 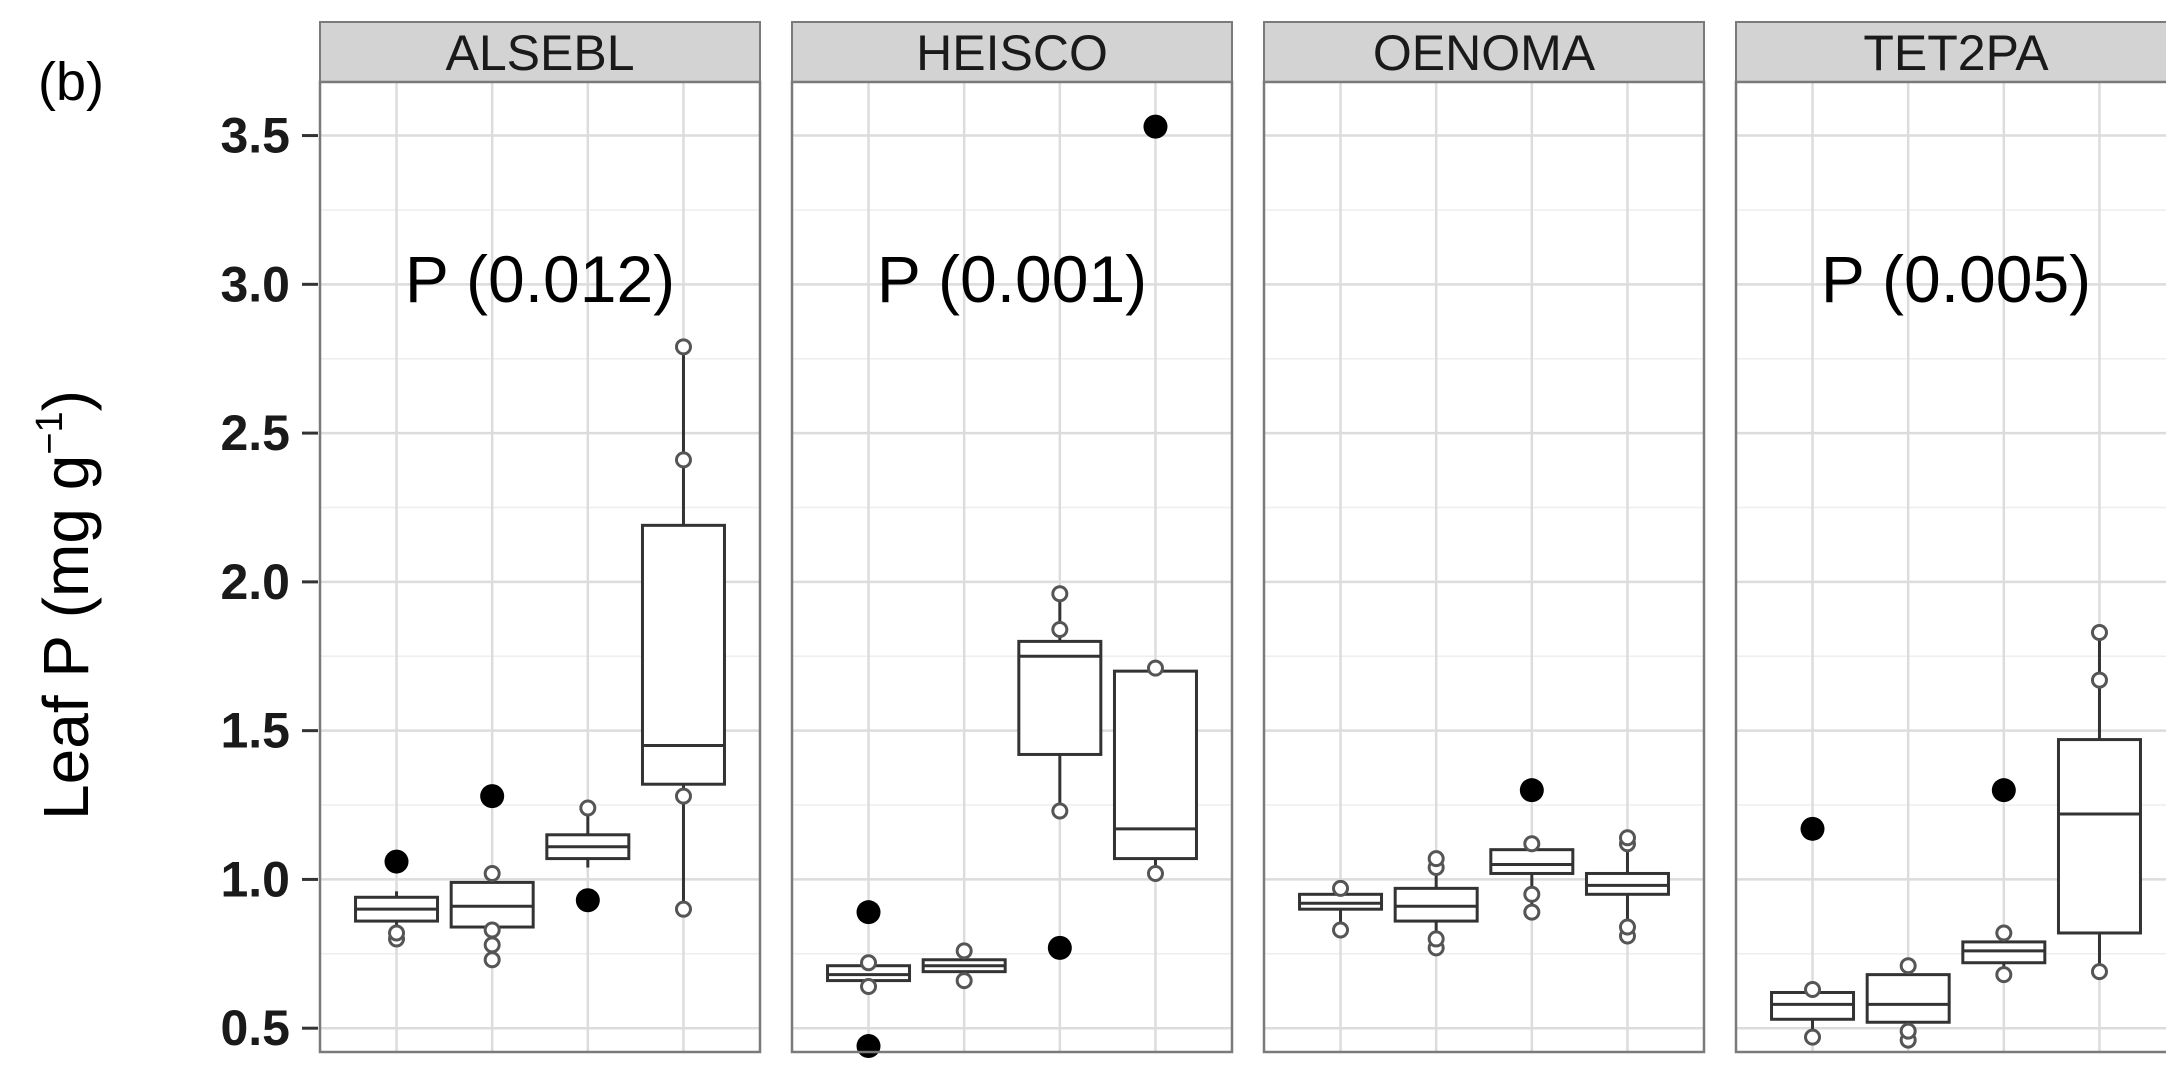 What do you see at coordinates (66, 637) in the screenshot?
I see `y-axis-label-main: Leaf P (mg g` at bounding box center [66, 637].